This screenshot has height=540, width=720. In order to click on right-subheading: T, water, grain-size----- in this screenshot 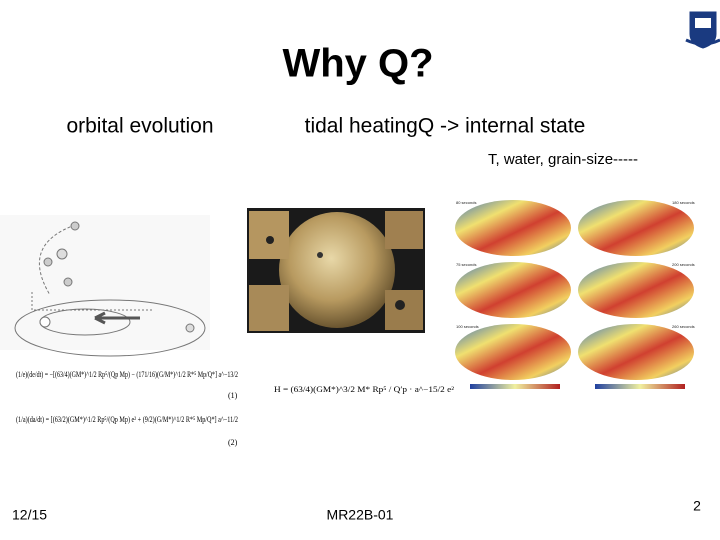, I will do `click(563, 159)`.